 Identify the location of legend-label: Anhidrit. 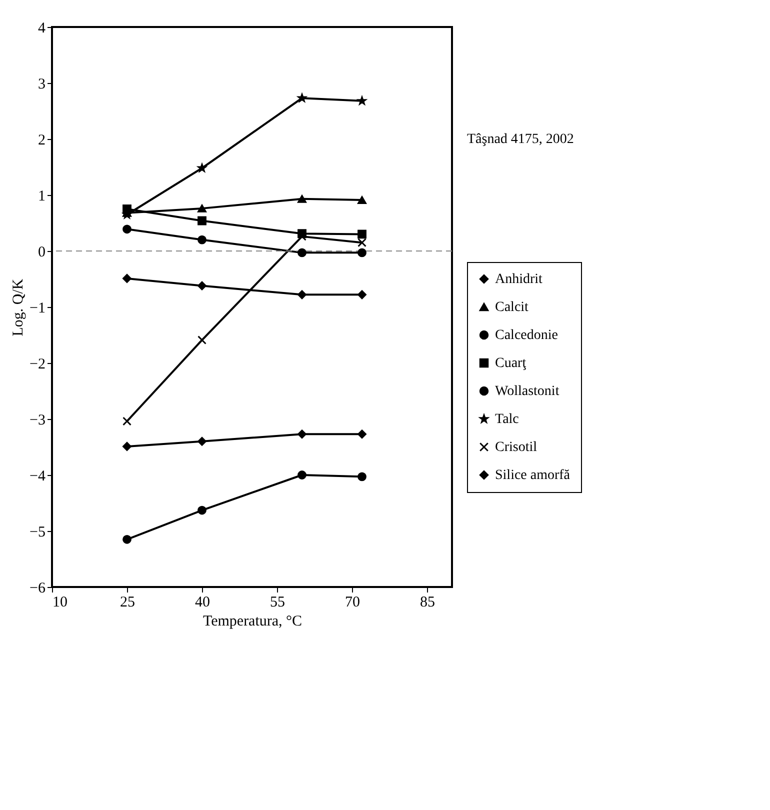
(519, 279).